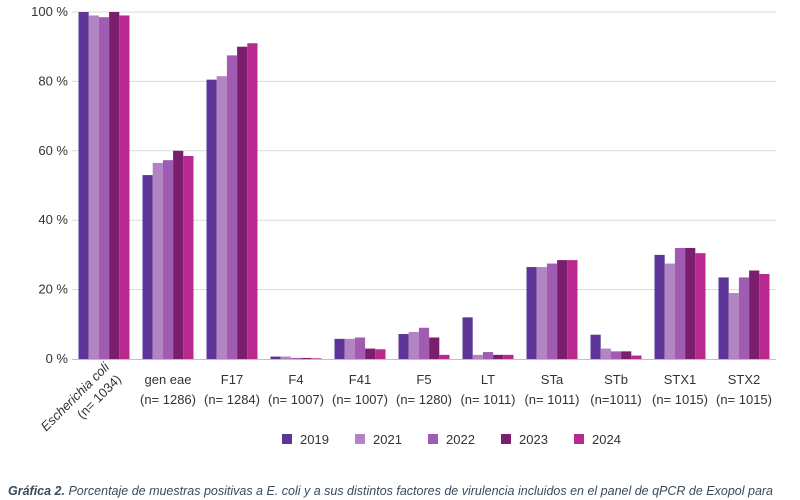 The height and width of the screenshot is (500, 800). Describe the element at coordinates (287, 439) in the screenshot. I see `legend-swatch-2019` at that location.